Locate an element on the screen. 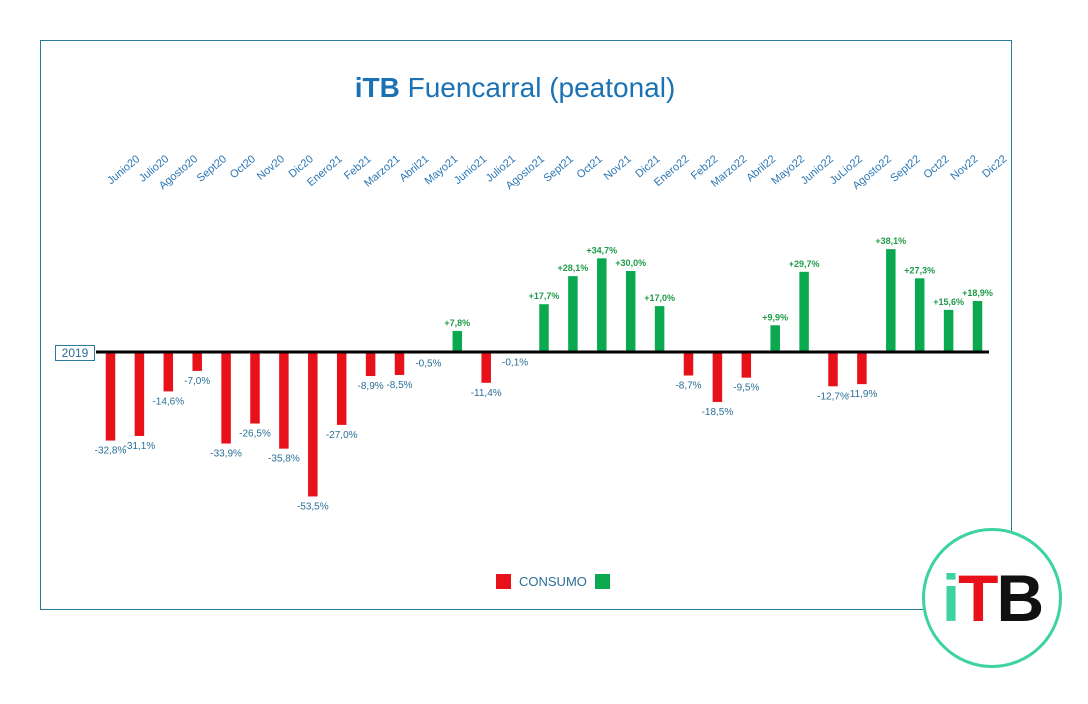 Image resolution: width=1088 pixels, height=704 pixels. month-label-Sept21: Sept21 is located at coordinates (558, 169).